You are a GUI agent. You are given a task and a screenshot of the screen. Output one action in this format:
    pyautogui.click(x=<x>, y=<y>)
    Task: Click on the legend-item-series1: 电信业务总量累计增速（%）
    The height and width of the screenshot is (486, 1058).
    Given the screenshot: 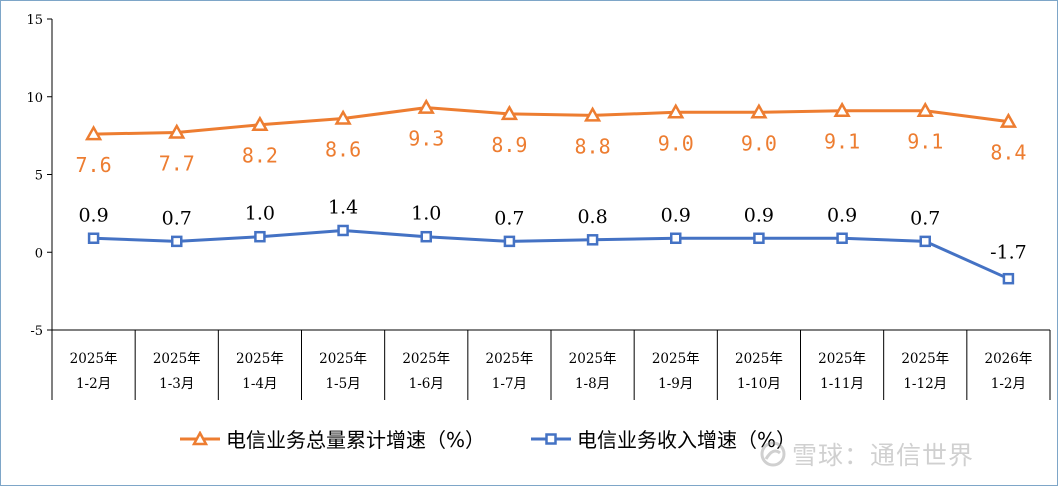 What is the action you would take?
    pyautogui.click(x=332, y=438)
    